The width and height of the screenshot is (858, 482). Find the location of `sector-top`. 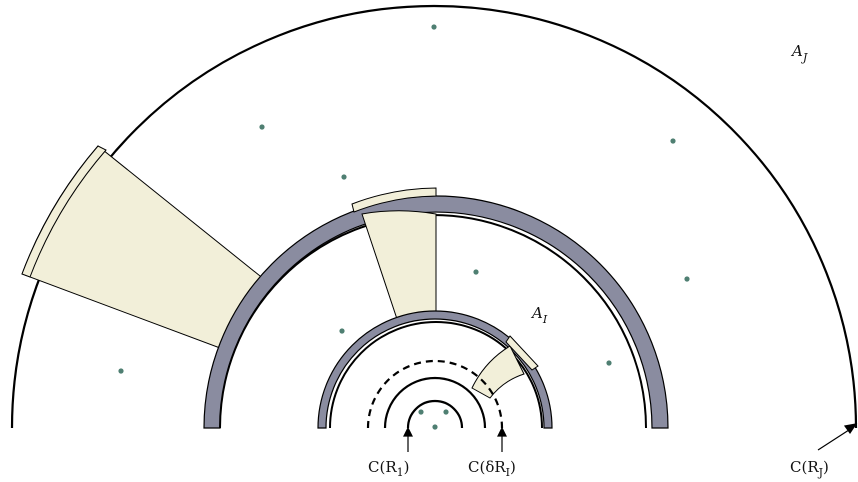

sector-top is located at coordinates (399, 266).